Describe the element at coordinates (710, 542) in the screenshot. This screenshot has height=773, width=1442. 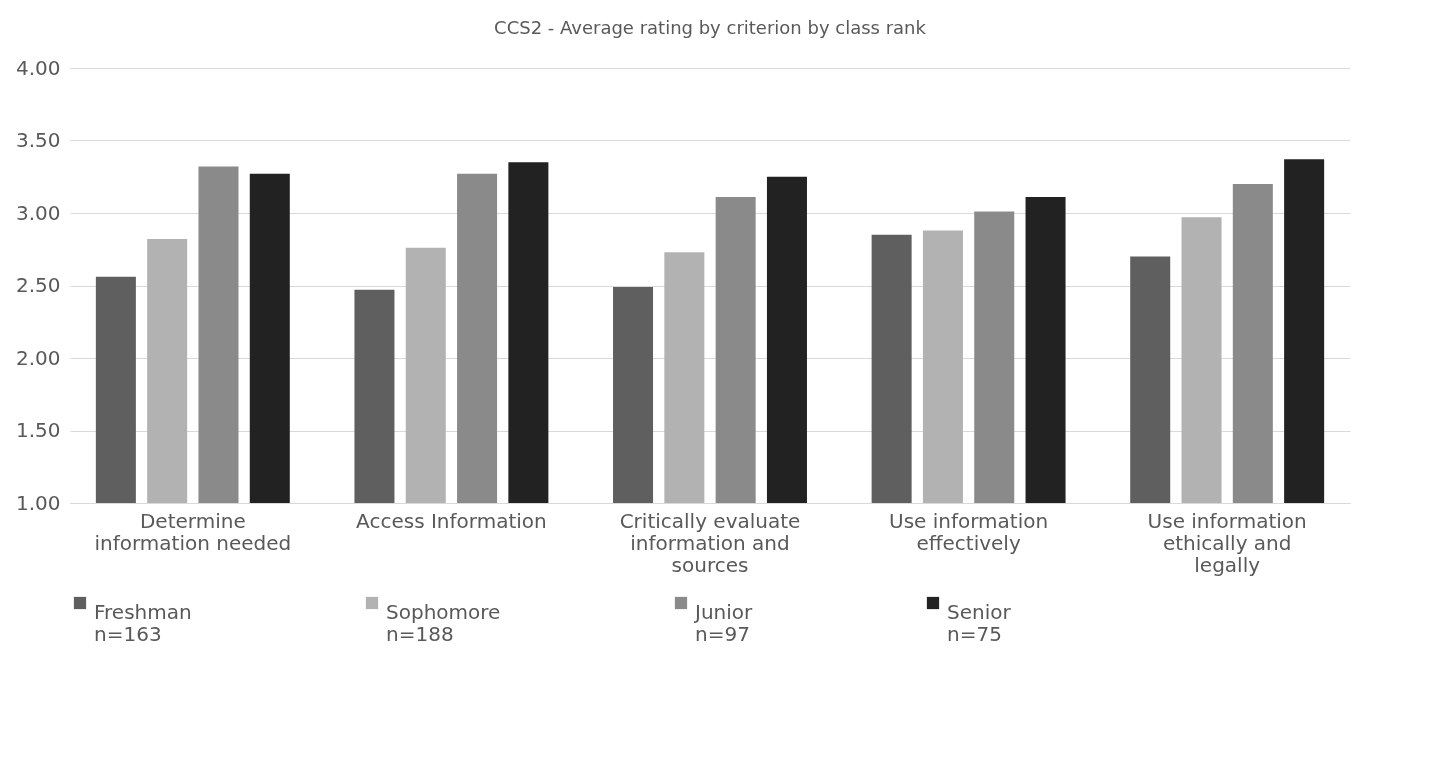
I see `x-tick-label: Critically evaluate information and sources` at that location.